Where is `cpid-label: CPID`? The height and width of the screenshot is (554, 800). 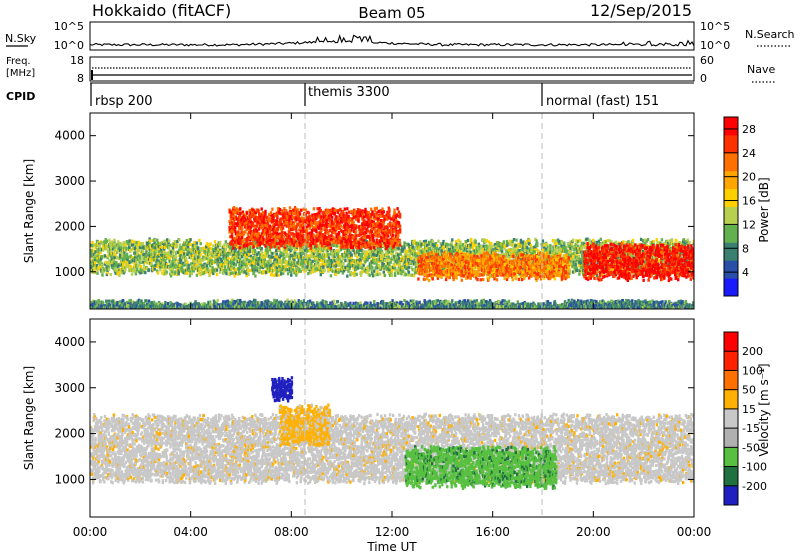 cpid-label: CPID is located at coordinates (20, 96).